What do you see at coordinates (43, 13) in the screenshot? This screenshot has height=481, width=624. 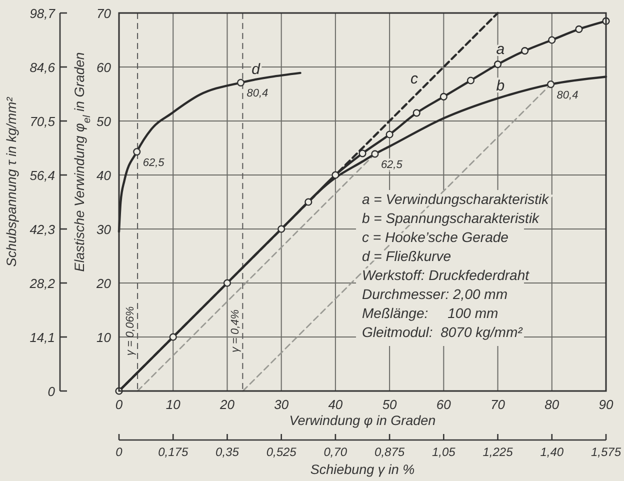 I see `y2-tick-label: 98,7` at bounding box center [43, 13].